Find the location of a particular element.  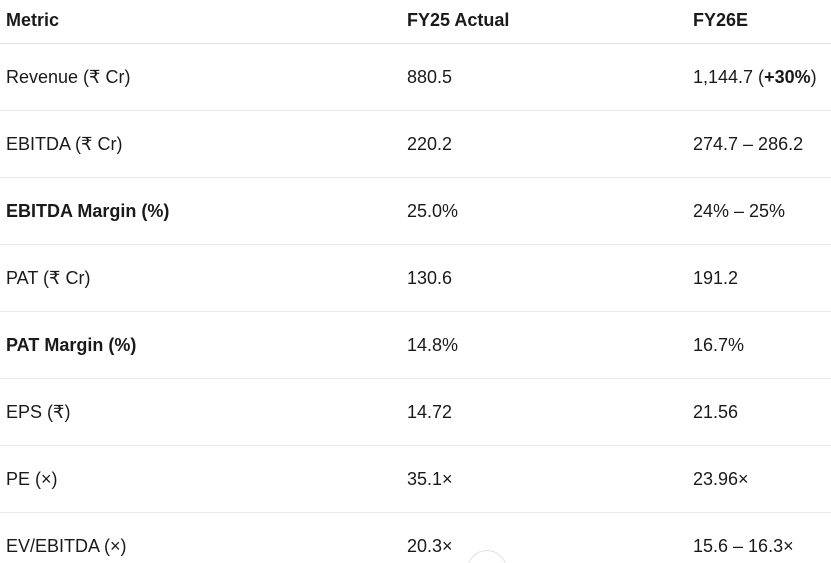

fy25-cell: 35.1× is located at coordinates (430, 479).